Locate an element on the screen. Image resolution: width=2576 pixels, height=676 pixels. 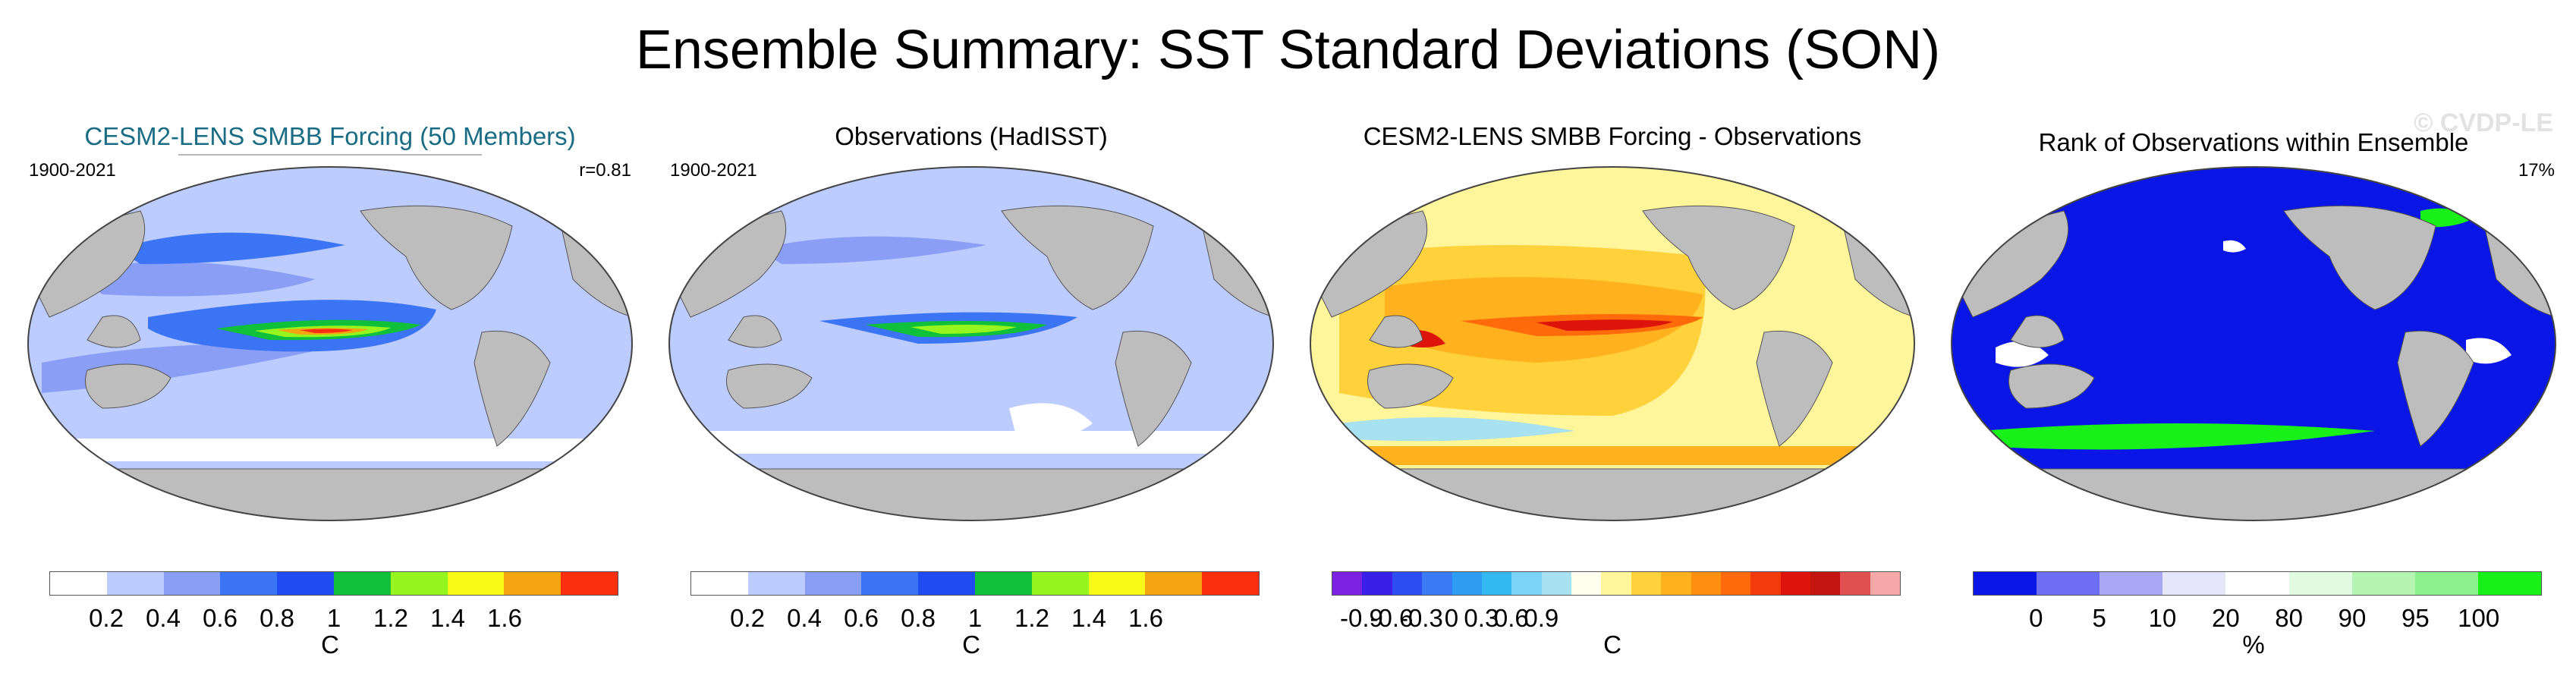
southern-ocean-high-rank is located at coordinates (2177, 436).